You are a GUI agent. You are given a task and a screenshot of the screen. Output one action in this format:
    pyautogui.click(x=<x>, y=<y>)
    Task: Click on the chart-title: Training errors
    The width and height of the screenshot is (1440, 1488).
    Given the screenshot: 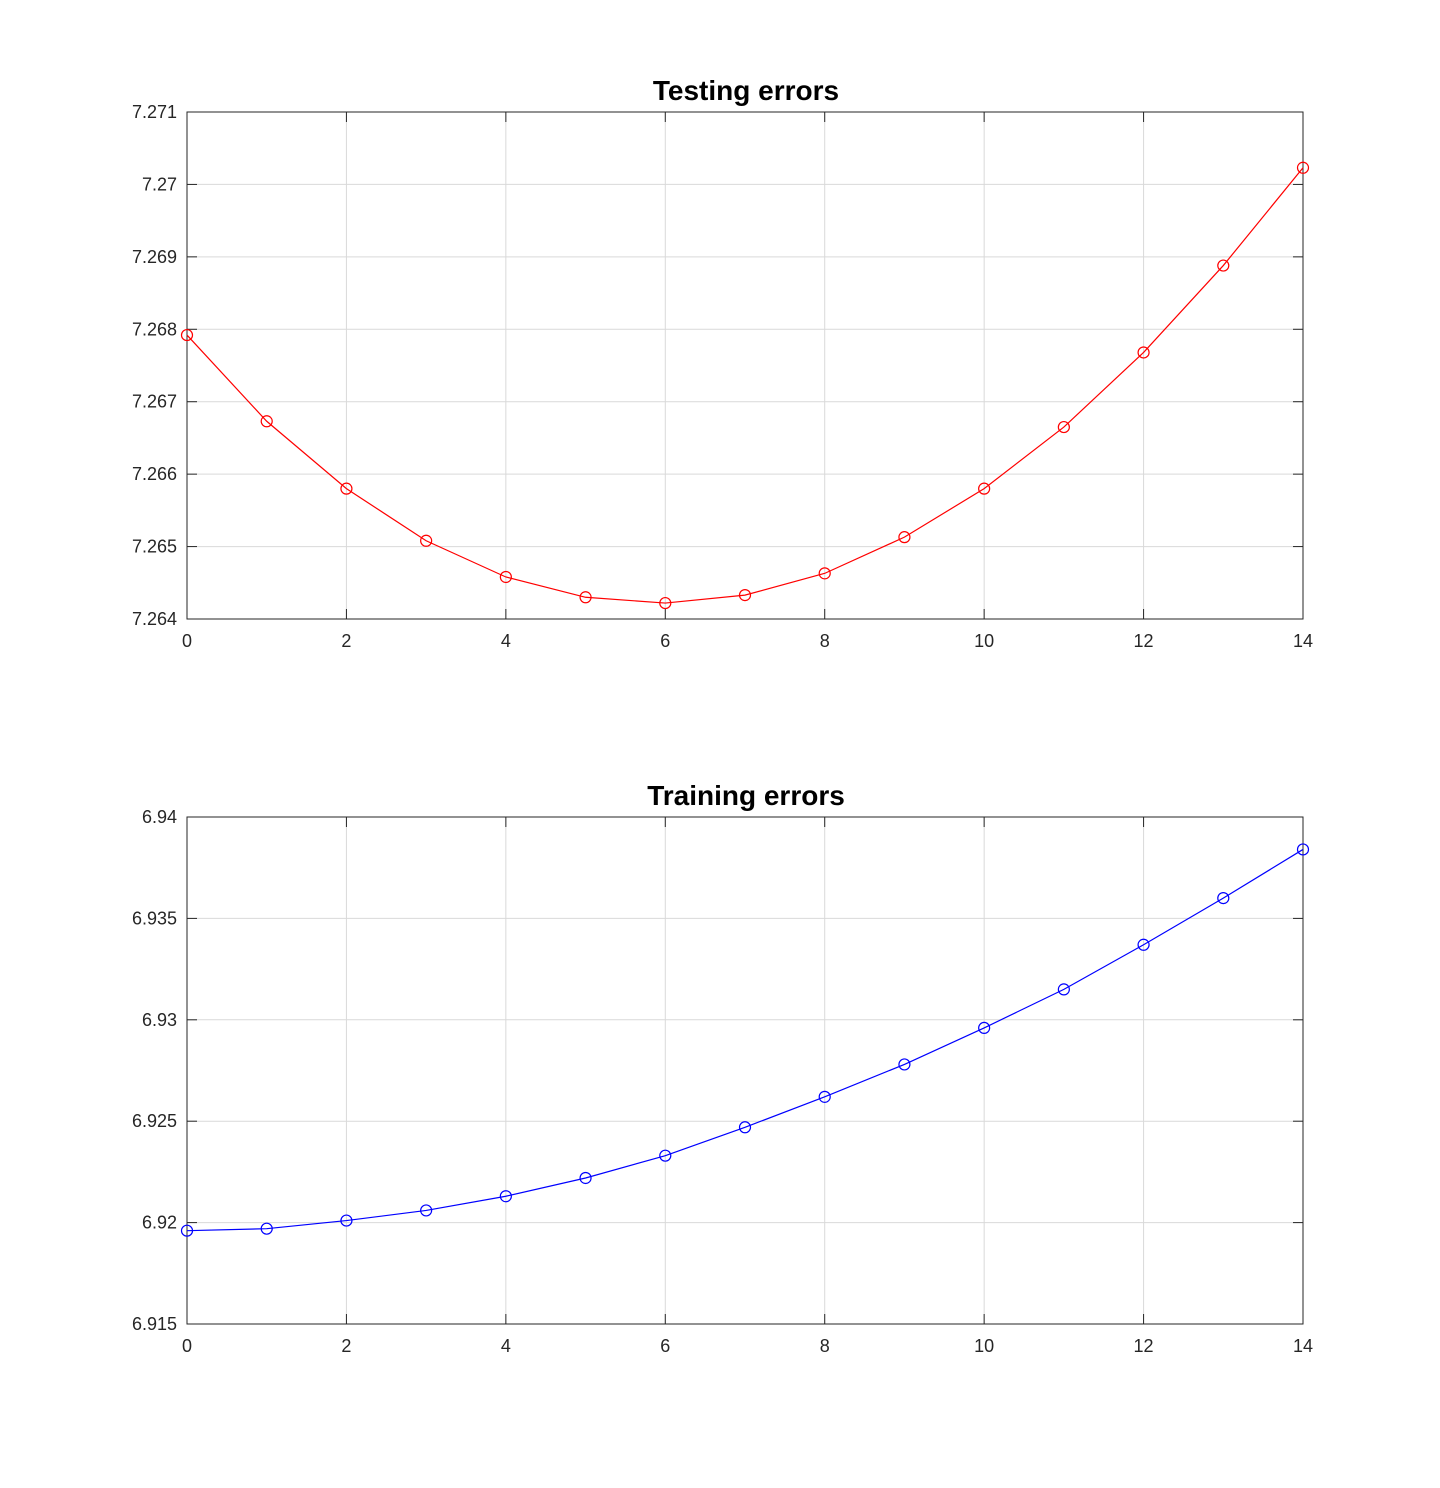 What is the action you would take?
    pyautogui.click(x=746, y=795)
    